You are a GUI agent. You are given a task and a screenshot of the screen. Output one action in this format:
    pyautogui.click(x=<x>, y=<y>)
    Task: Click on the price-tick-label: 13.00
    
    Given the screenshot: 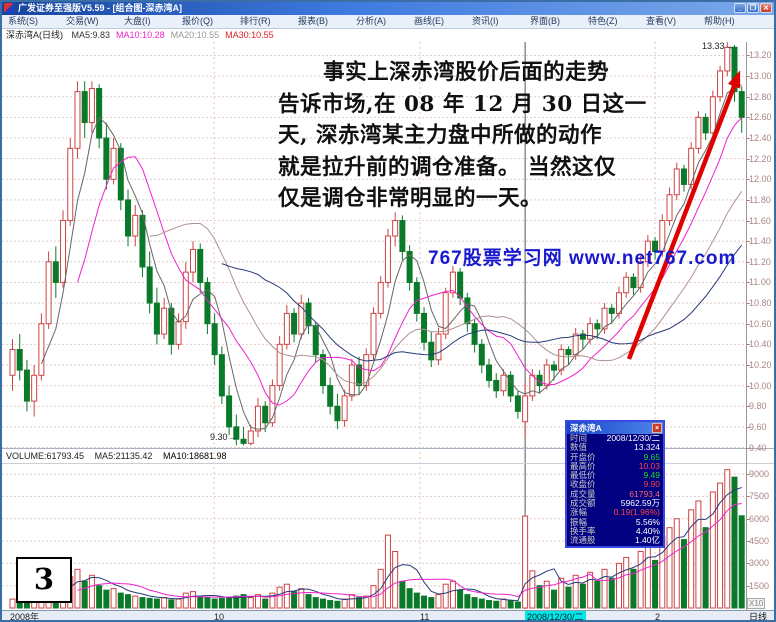 What is the action you would take?
    pyautogui.click(x=760, y=76)
    